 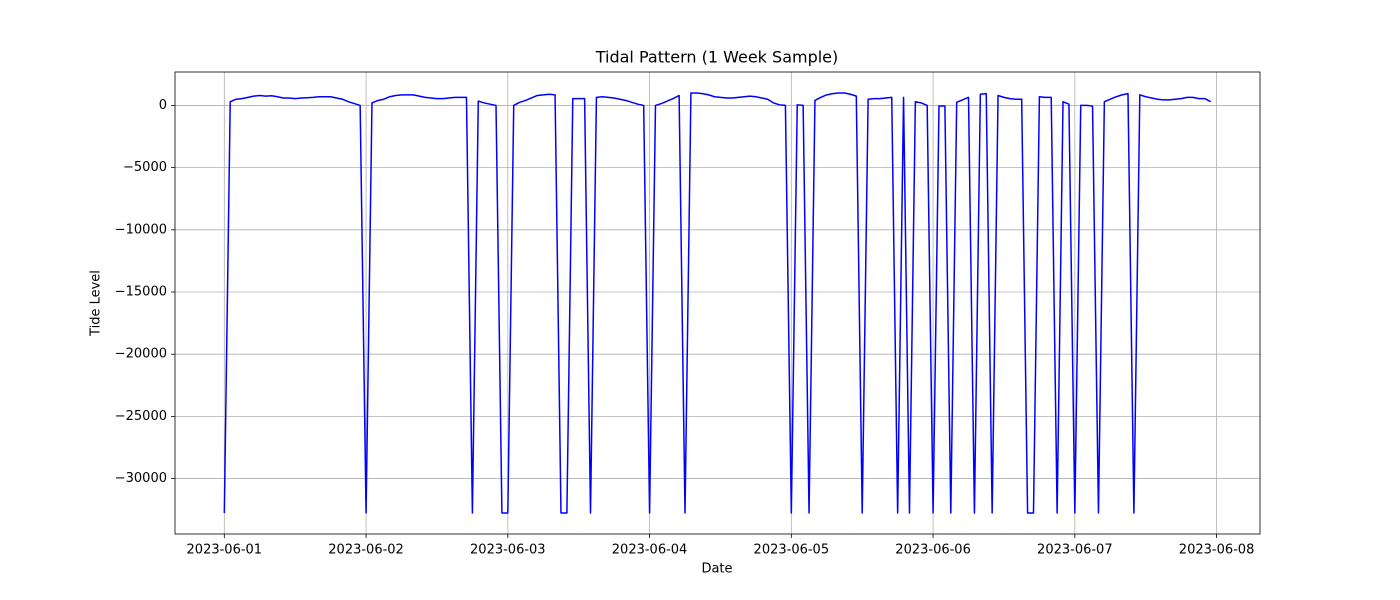 What do you see at coordinates (141, 229) in the screenshot?
I see `y-tick-label: −10000` at bounding box center [141, 229].